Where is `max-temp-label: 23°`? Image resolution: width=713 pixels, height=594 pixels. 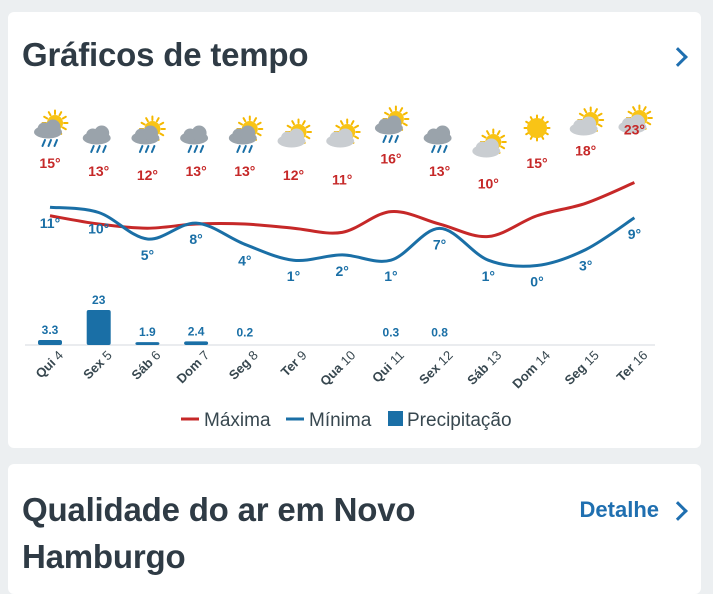
max-temp-label: 23° is located at coordinates (634, 130).